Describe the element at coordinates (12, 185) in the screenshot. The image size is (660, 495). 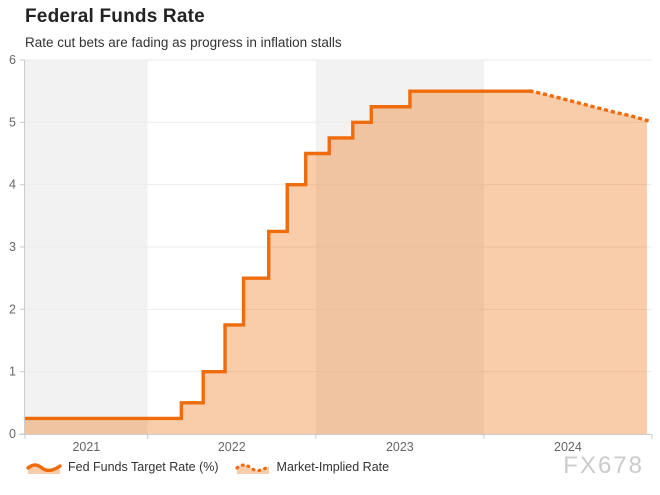
I see `y-axis-label: 4` at that location.